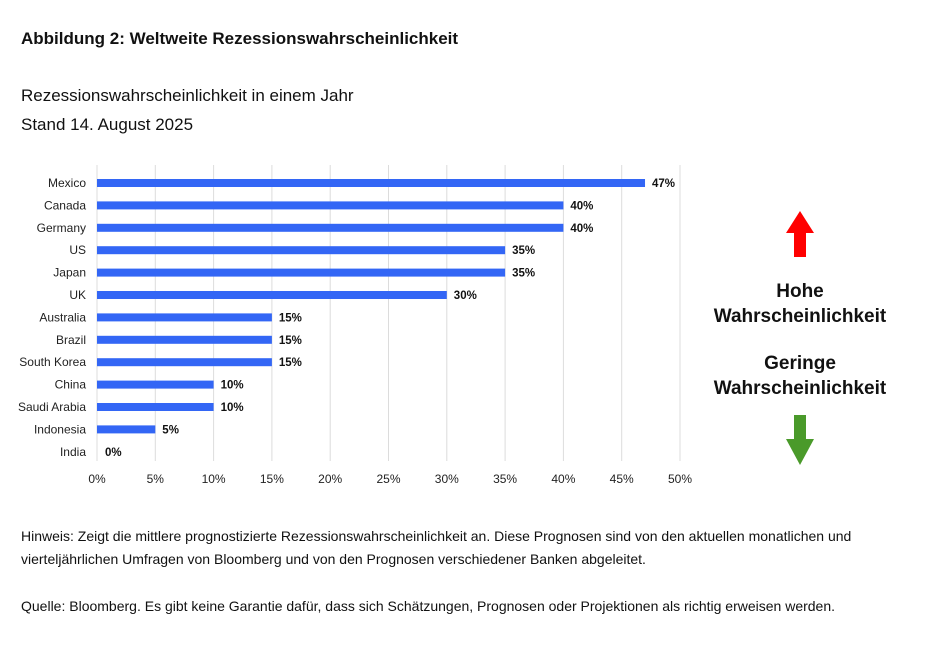 This screenshot has width=951, height=646. What do you see at coordinates (622, 479) in the screenshot?
I see `x-tick-label: 45%` at bounding box center [622, 479].